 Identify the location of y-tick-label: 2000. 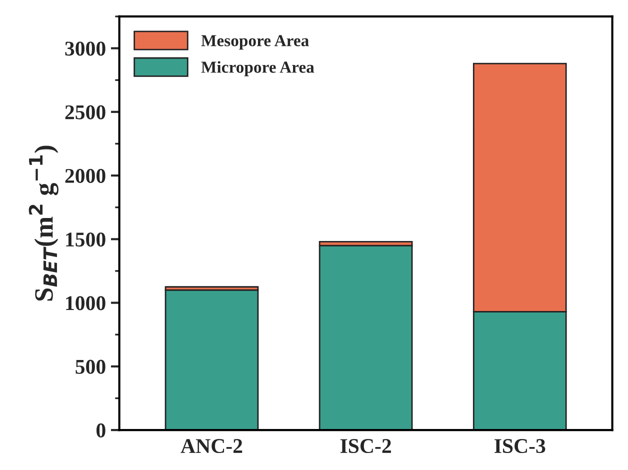
(85, 175).